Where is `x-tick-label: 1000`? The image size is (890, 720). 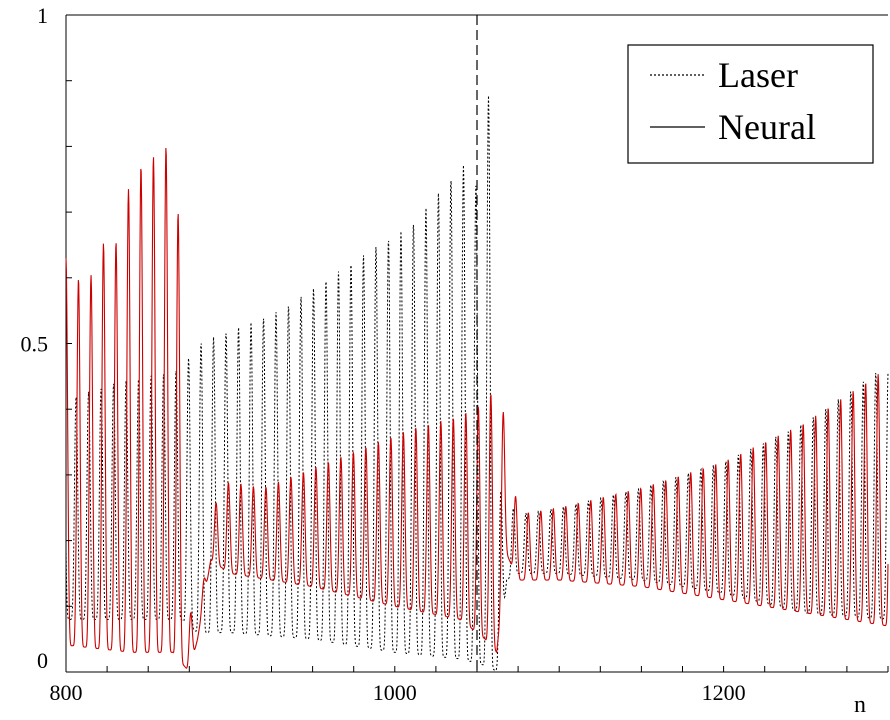 x-tick-label: 1000 is located at coordinates (395, 692).